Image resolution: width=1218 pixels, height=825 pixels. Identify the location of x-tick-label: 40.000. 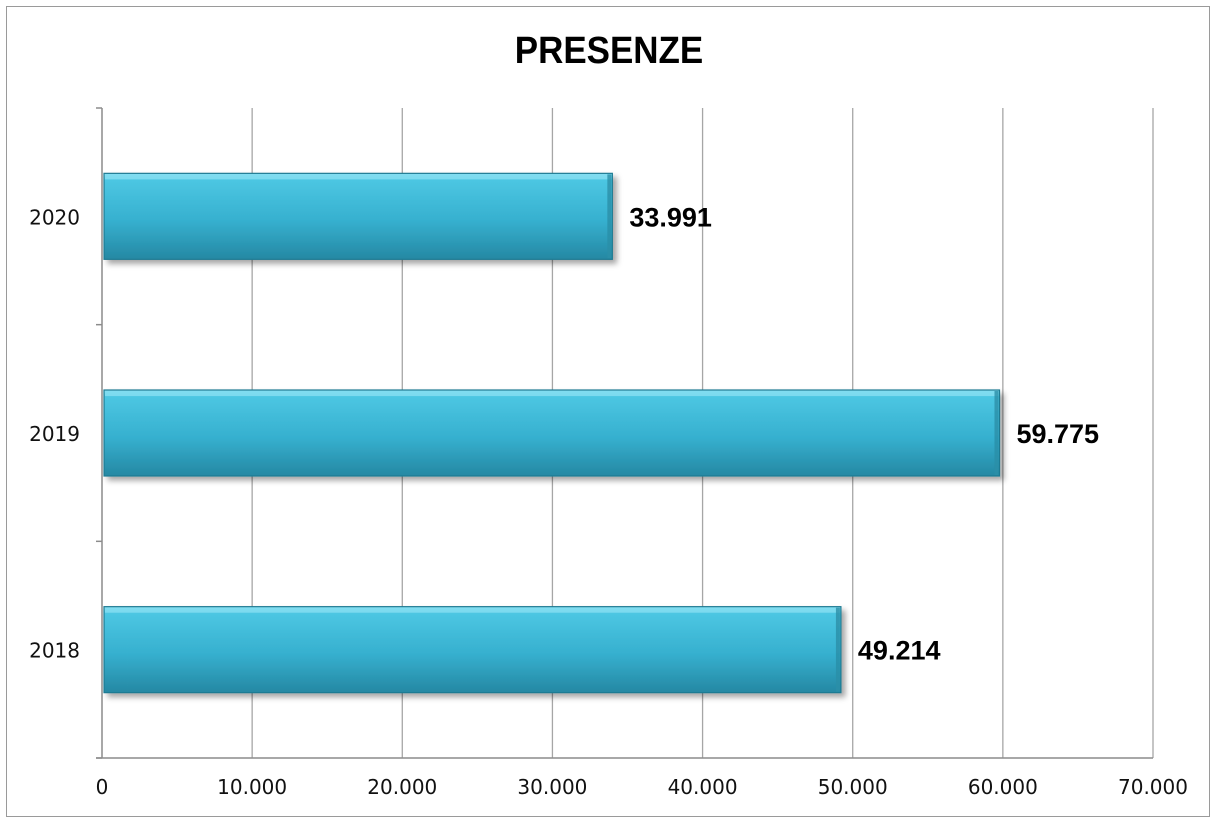
(703, 787).